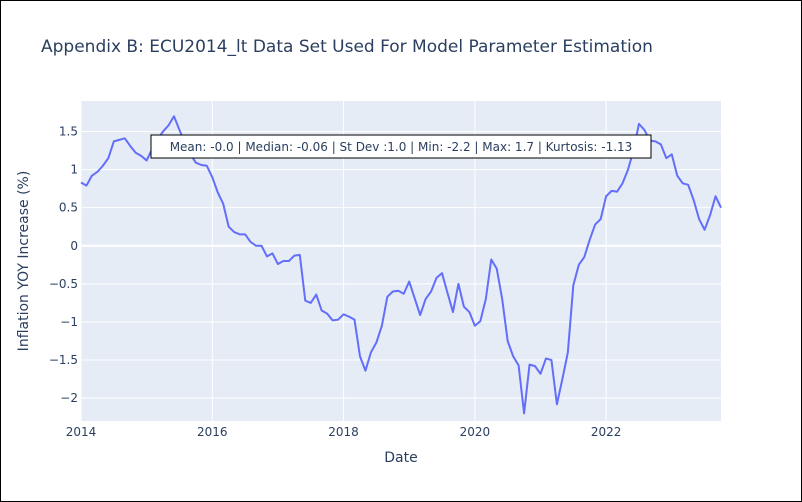 The image size is (802, 502). Describe the element at coordinates (63, 284) in the screenshot. I see `y-tick-label: −0.5` at that location.